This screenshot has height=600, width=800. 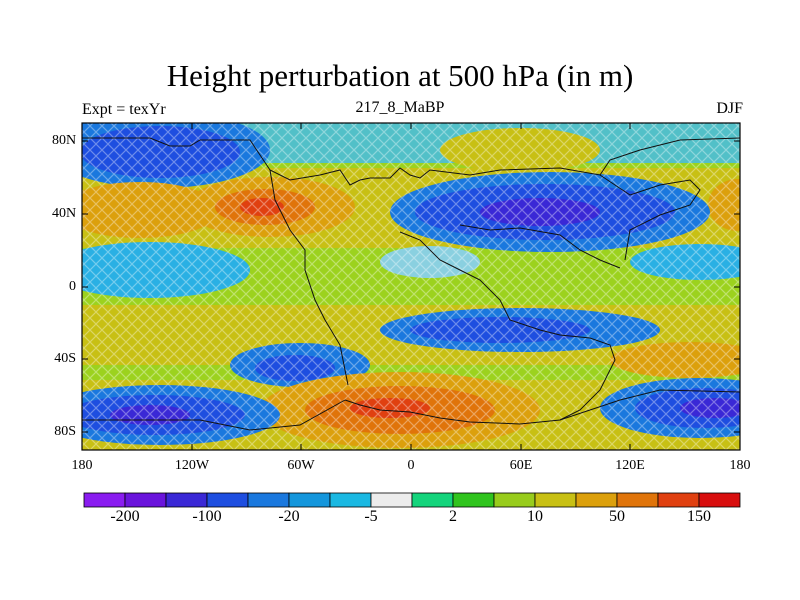 What do you see at coordinates (64, 213) in the screenshot?
I see `lat-label-40n: 40N` at bounding box center [64, 213].